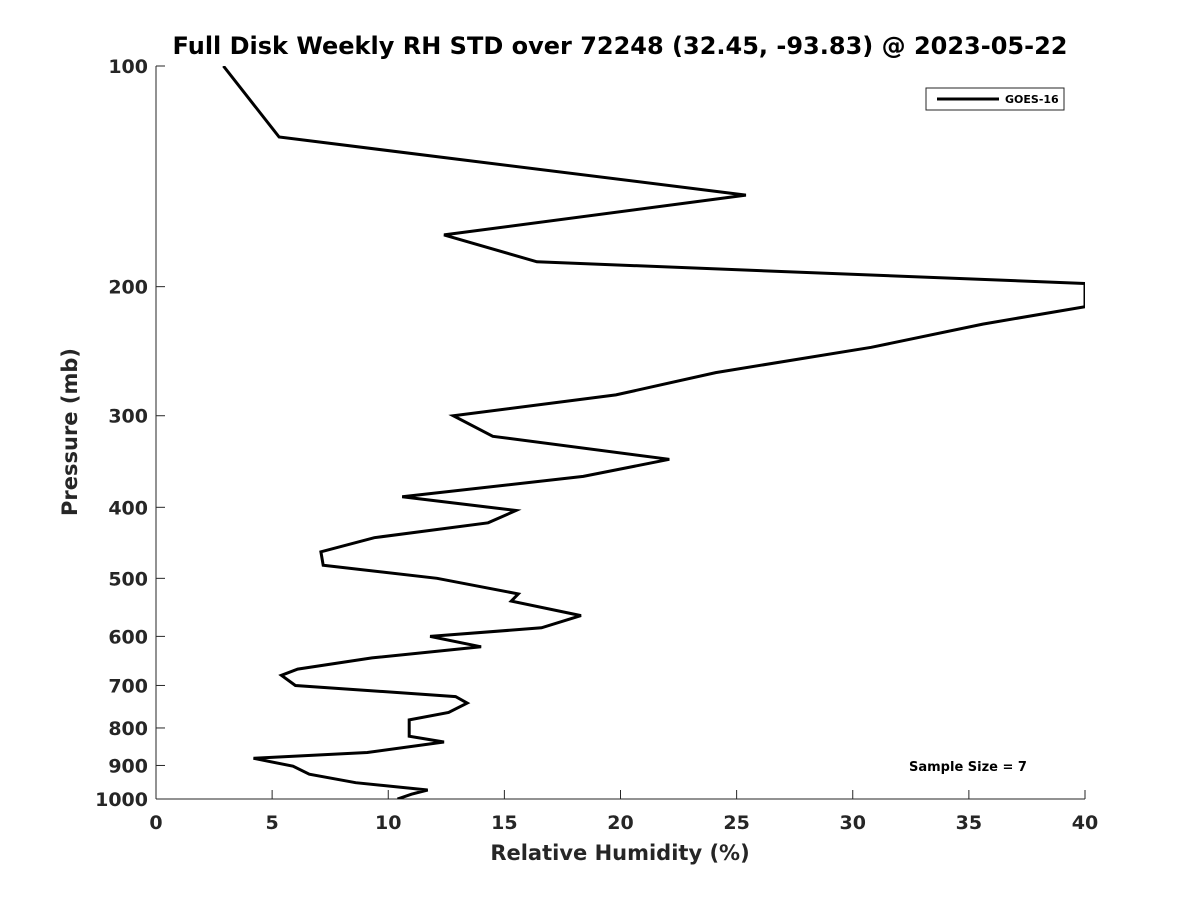 Image resolution: width=1200 pixels, height=900 pixels. I want to click on y-tick-label: 1000, so click(121, 800).